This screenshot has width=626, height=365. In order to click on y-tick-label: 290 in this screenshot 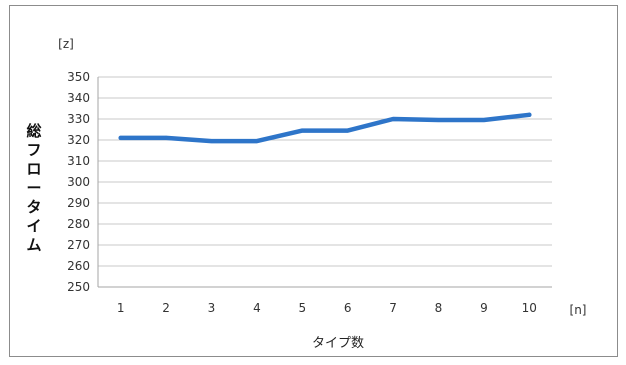, I will do `click(78, 203)`.